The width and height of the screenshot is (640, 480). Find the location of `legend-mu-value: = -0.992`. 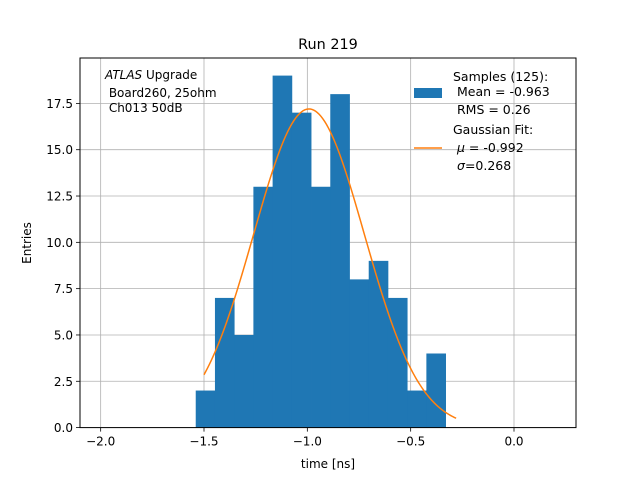

legend-mu-value: = -0.992 is located at coordinates (494, 147).